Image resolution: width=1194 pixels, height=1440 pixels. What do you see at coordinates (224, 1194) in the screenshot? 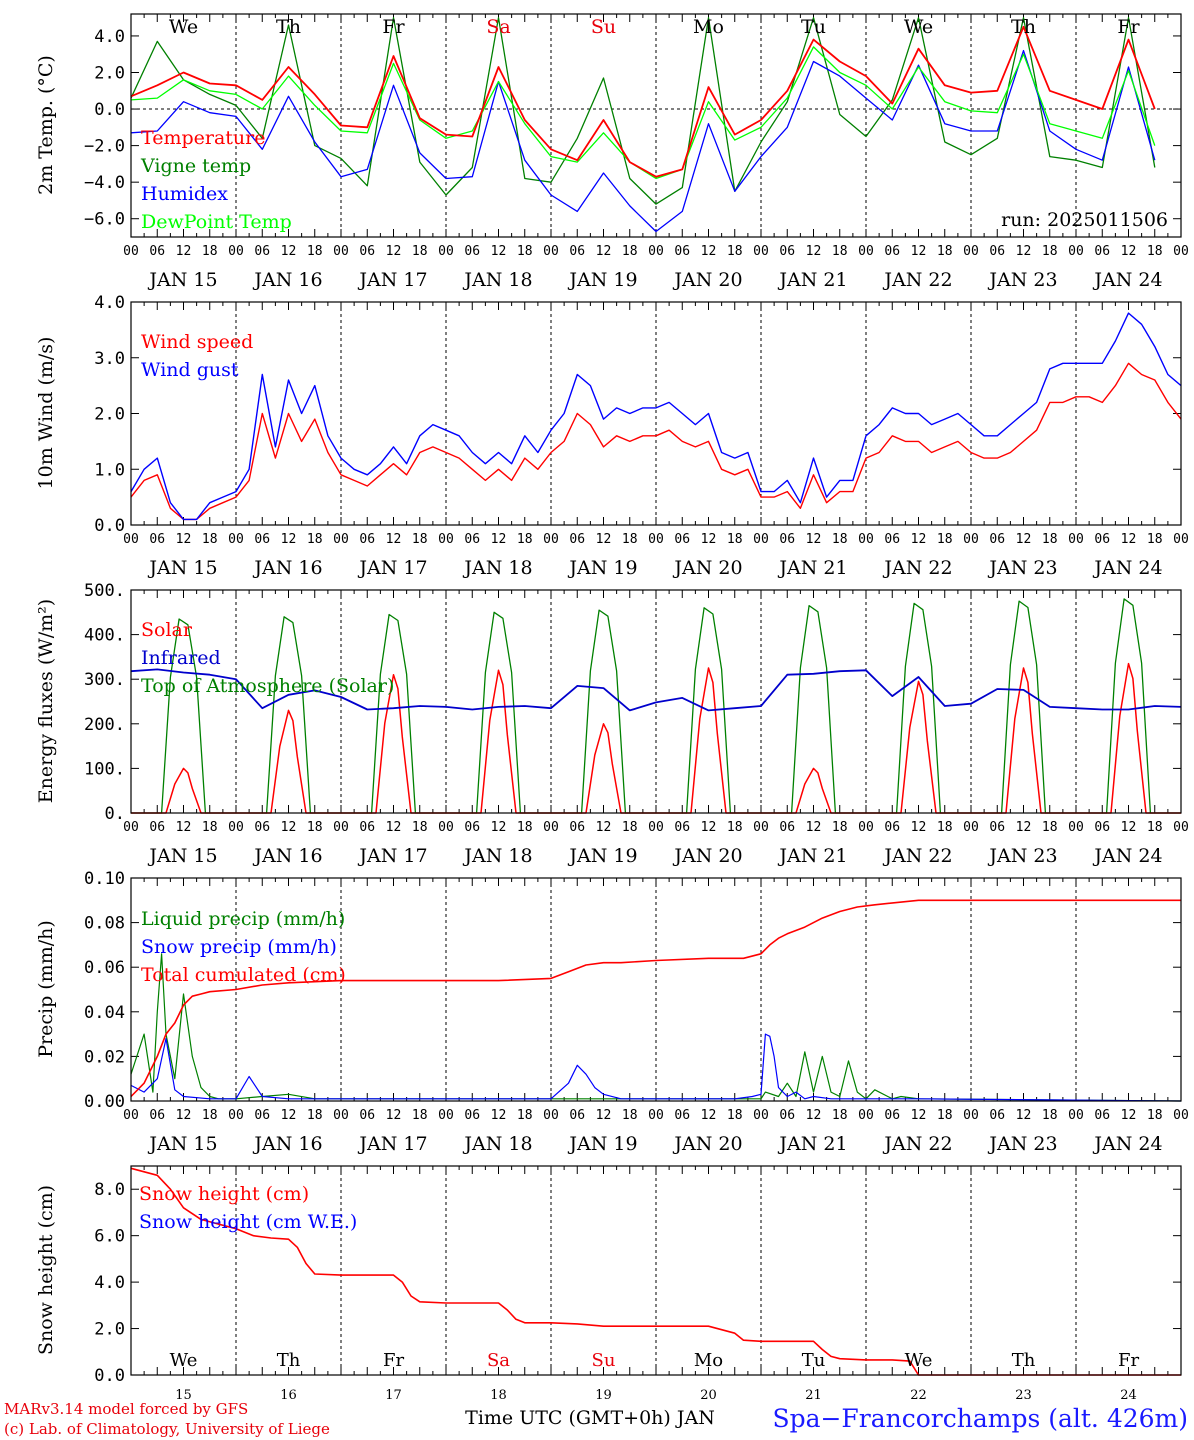
I see `legend-entry: Snow height (cm)` at bounding box center [224, 1194].